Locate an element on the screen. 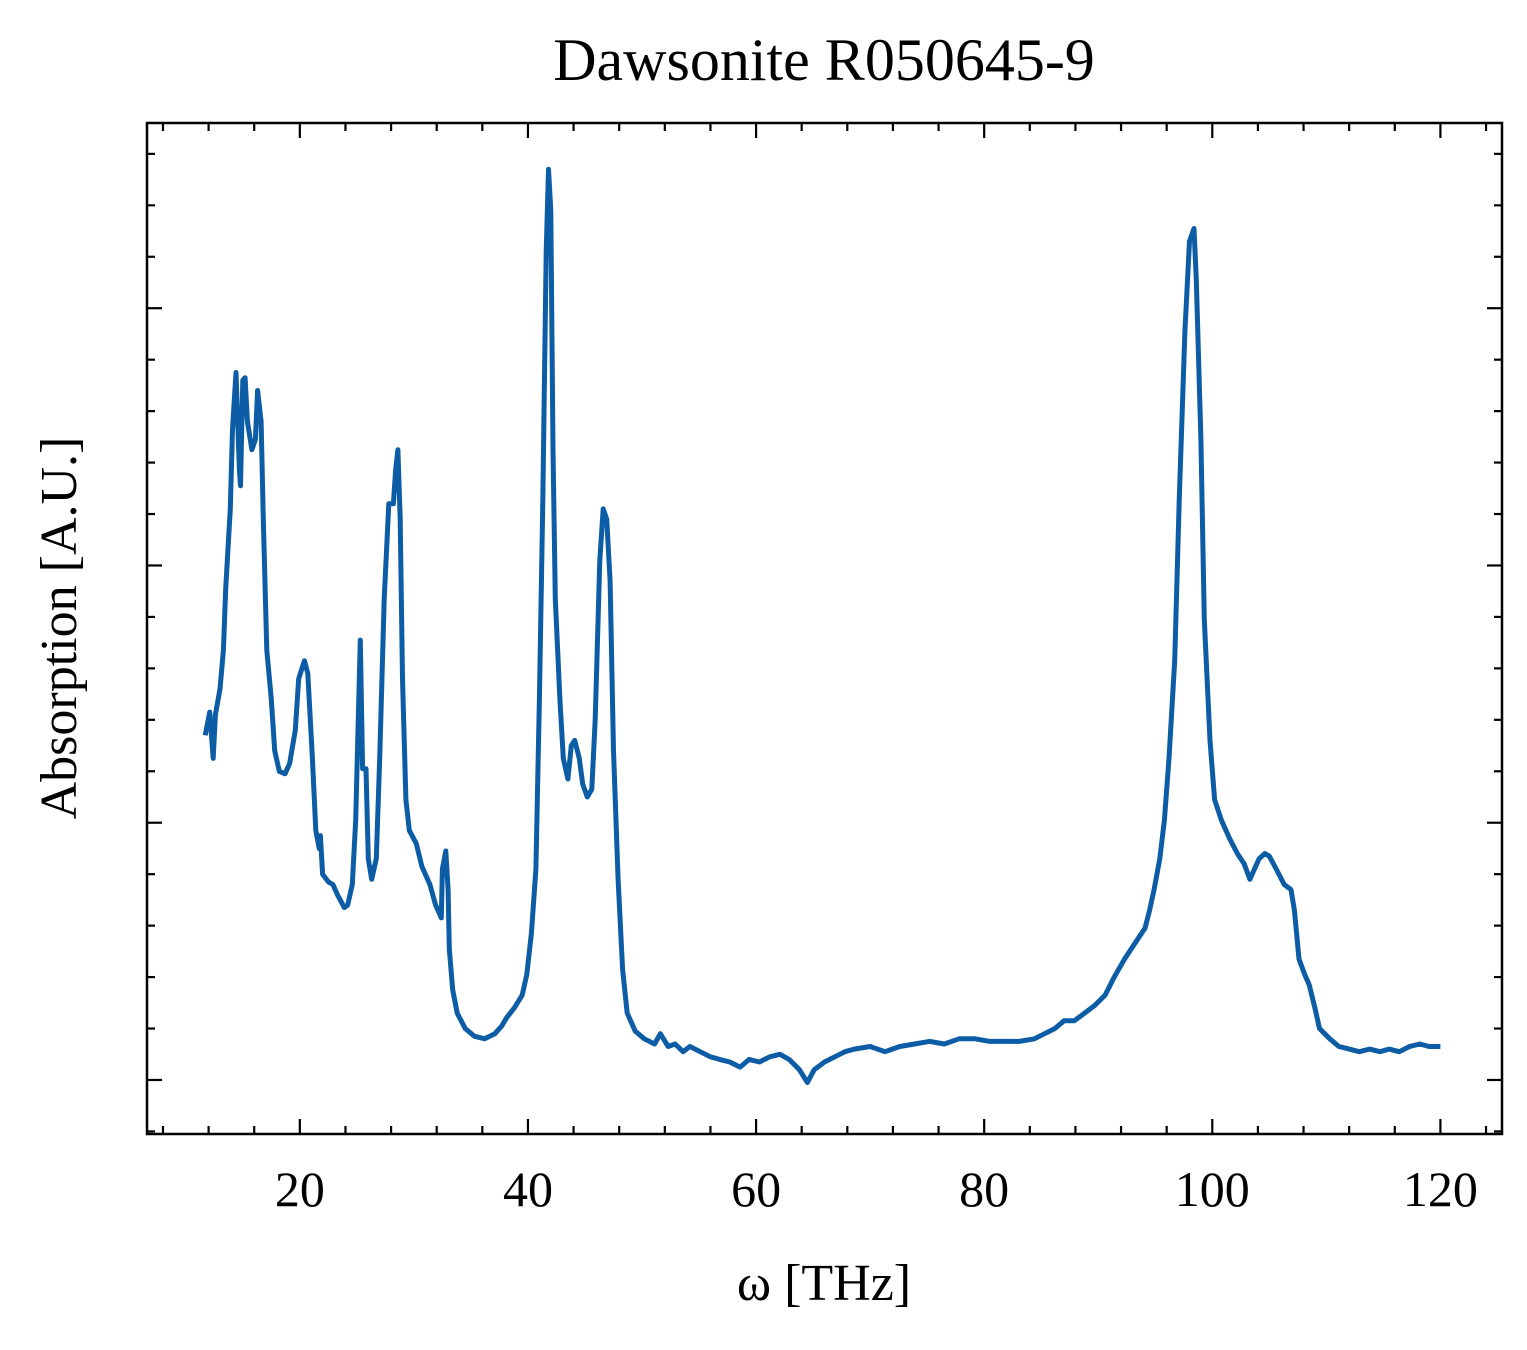  x-tick-label: 120 is located at coordinates (1440, 1189).